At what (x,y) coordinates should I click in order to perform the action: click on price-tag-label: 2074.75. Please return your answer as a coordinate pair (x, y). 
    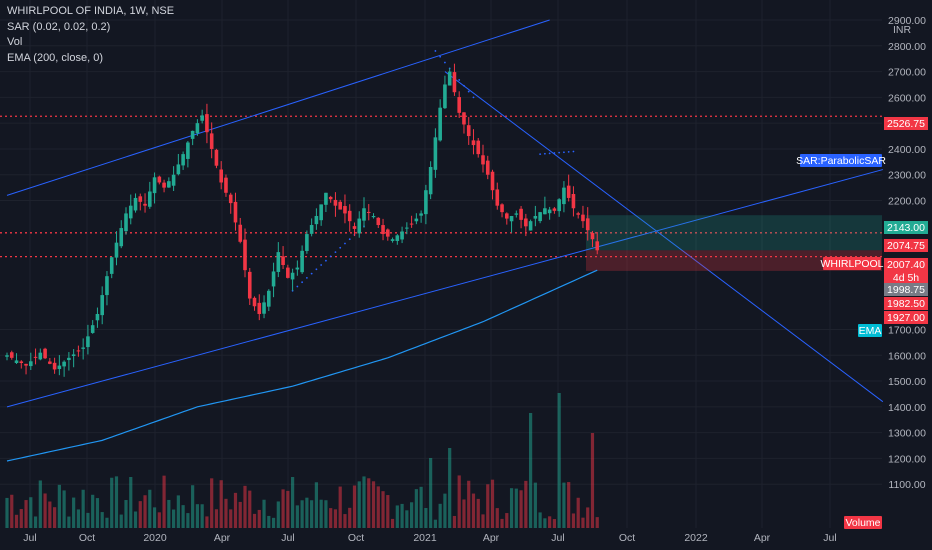
    Looking at the image, I should click on (906, 246).